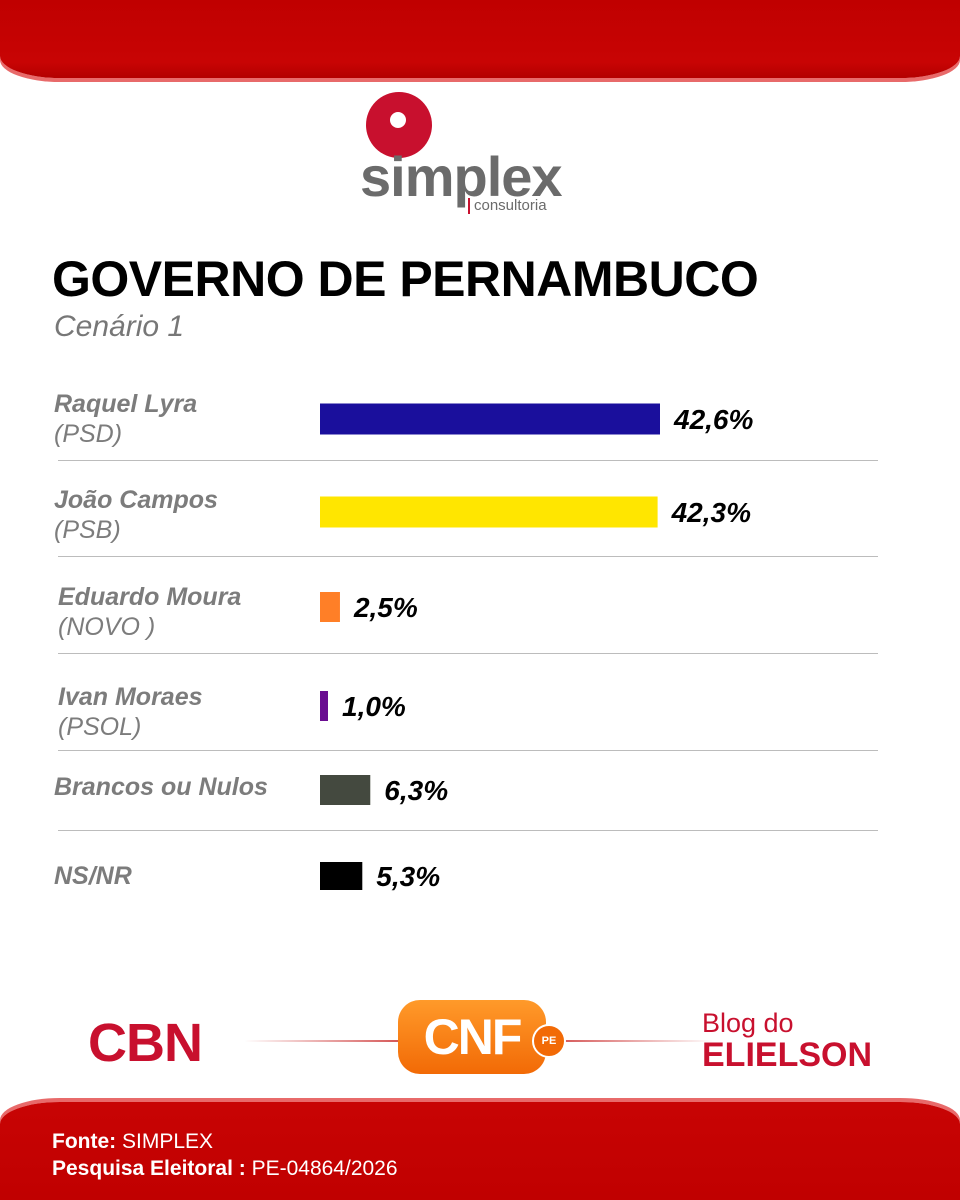 The image size is (960, 1200). What do you see at coordinates (549, 1041) in the screenshot?
I see `cnf-pe-badge: PE` at bounding box center [549, 1041].